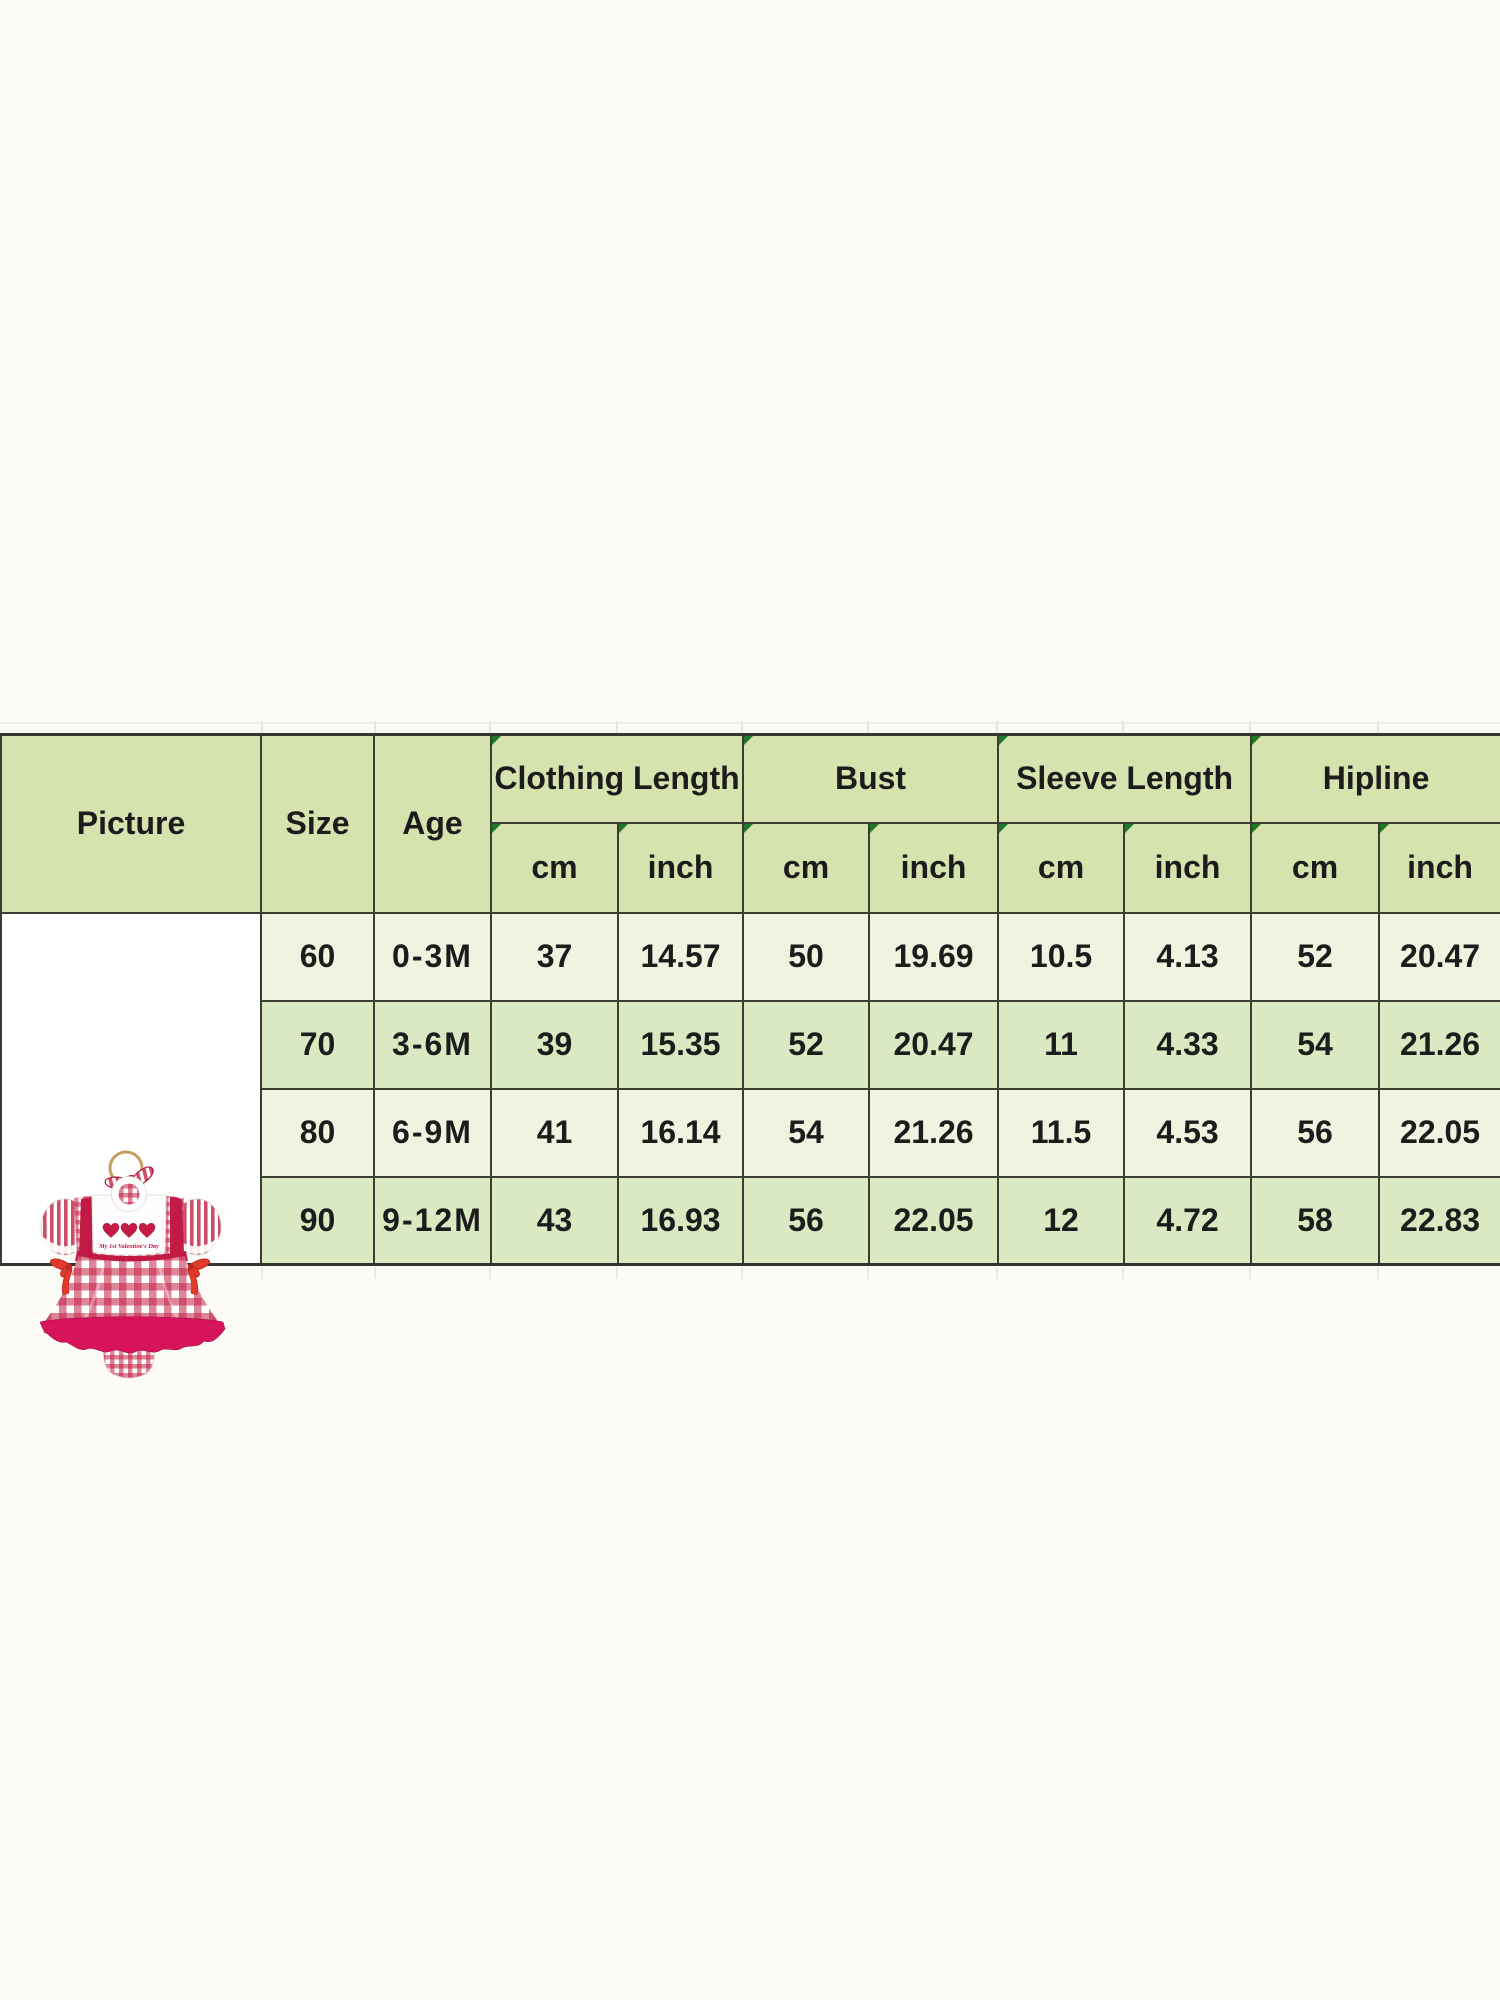 The image size is (1500, 2000). What do you see at coordinates (1188, 867) in the screenshot?
I see `header-sleeve-inch: inch` at bounding box center [1188, 867].